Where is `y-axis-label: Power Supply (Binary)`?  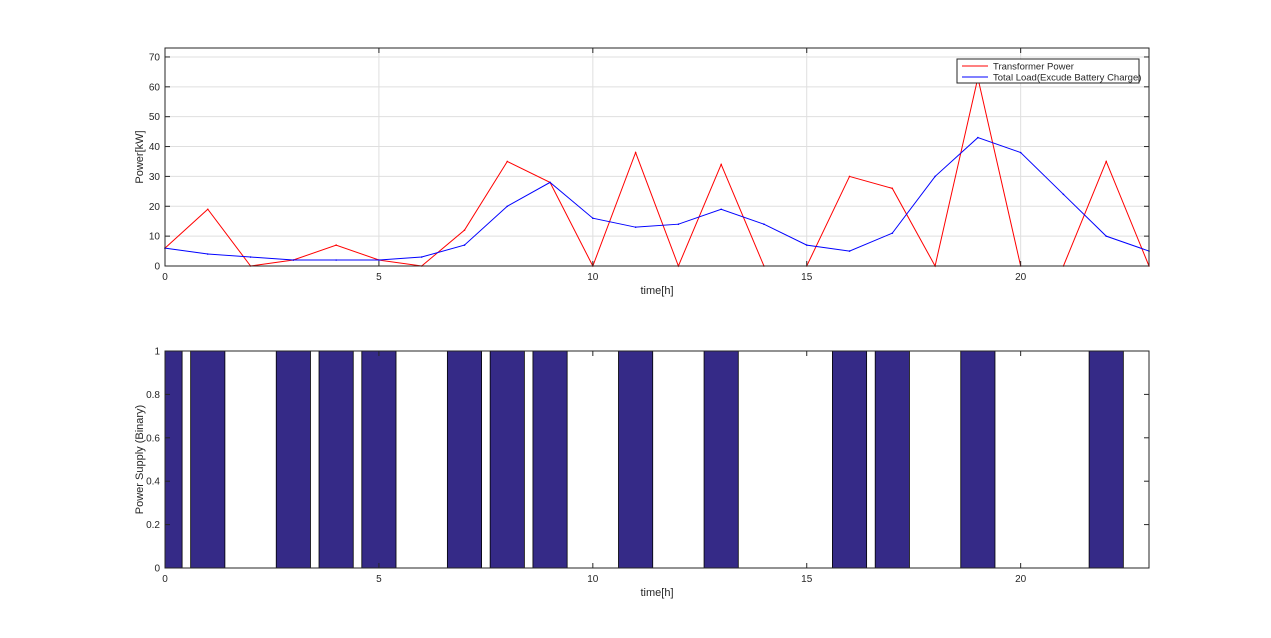 y-axis-label: Power Supply (Binary) is located at coordinates (140, 459).